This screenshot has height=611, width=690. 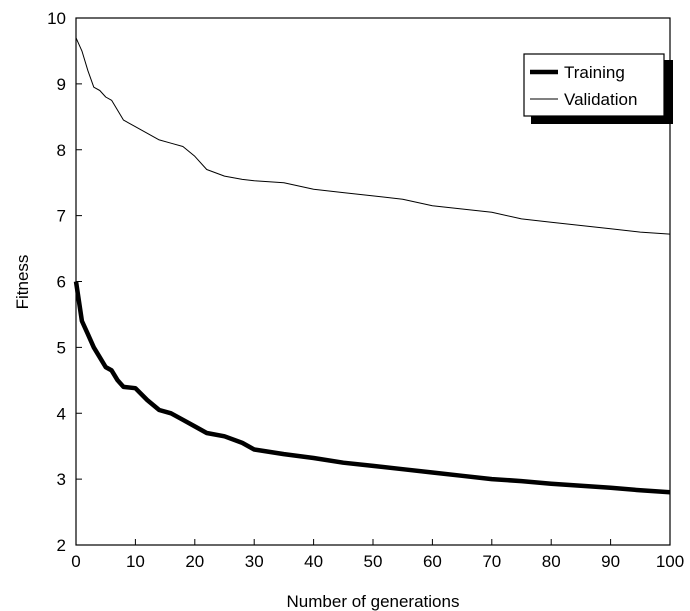 I want to click on y-tick-label: 6, so click(x=61, y=282).